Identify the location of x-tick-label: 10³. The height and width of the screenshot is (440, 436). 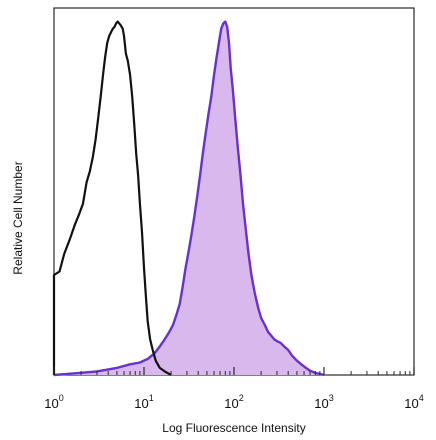
(323, 402).